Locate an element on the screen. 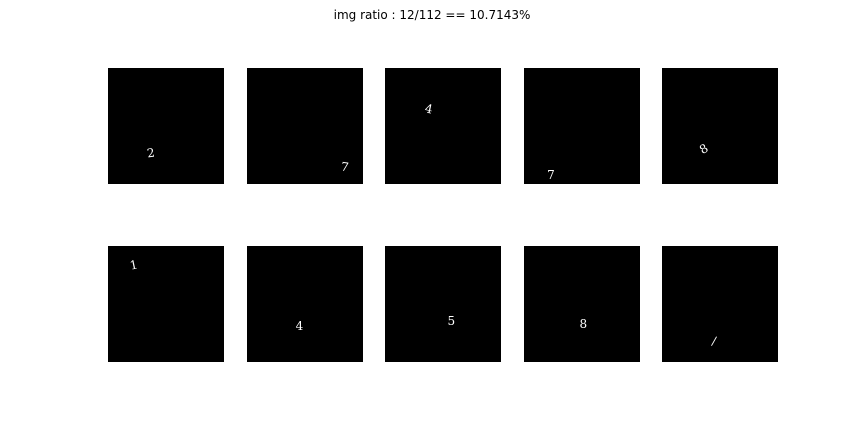 The height and width of the screenshot is (432, 864). digit-glyph: 5 is located at coordinates (451, 321).